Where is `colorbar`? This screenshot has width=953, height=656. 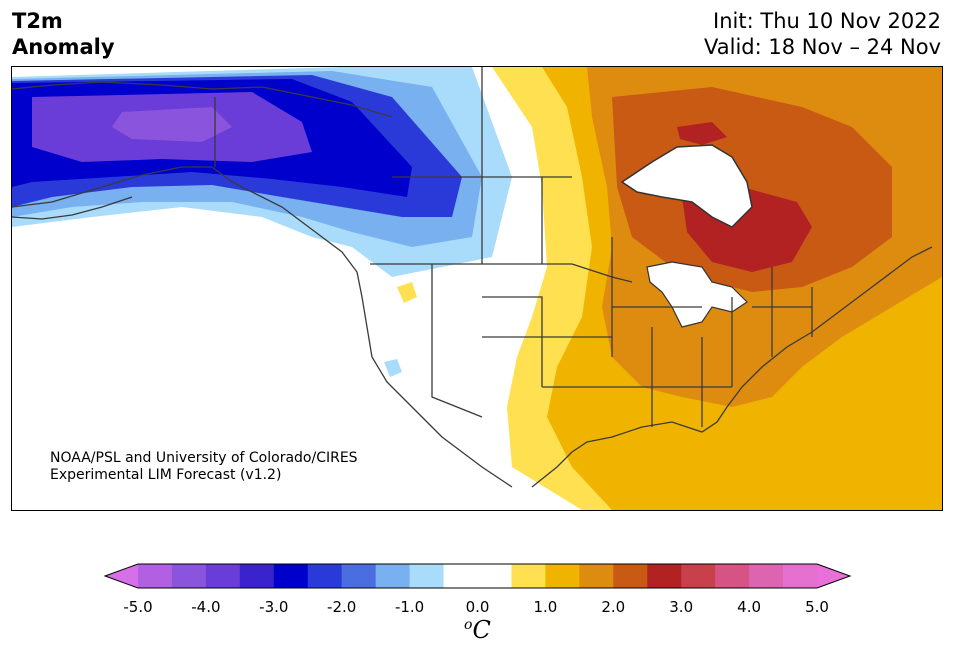 colorbar is located at coordinates (477, 576).